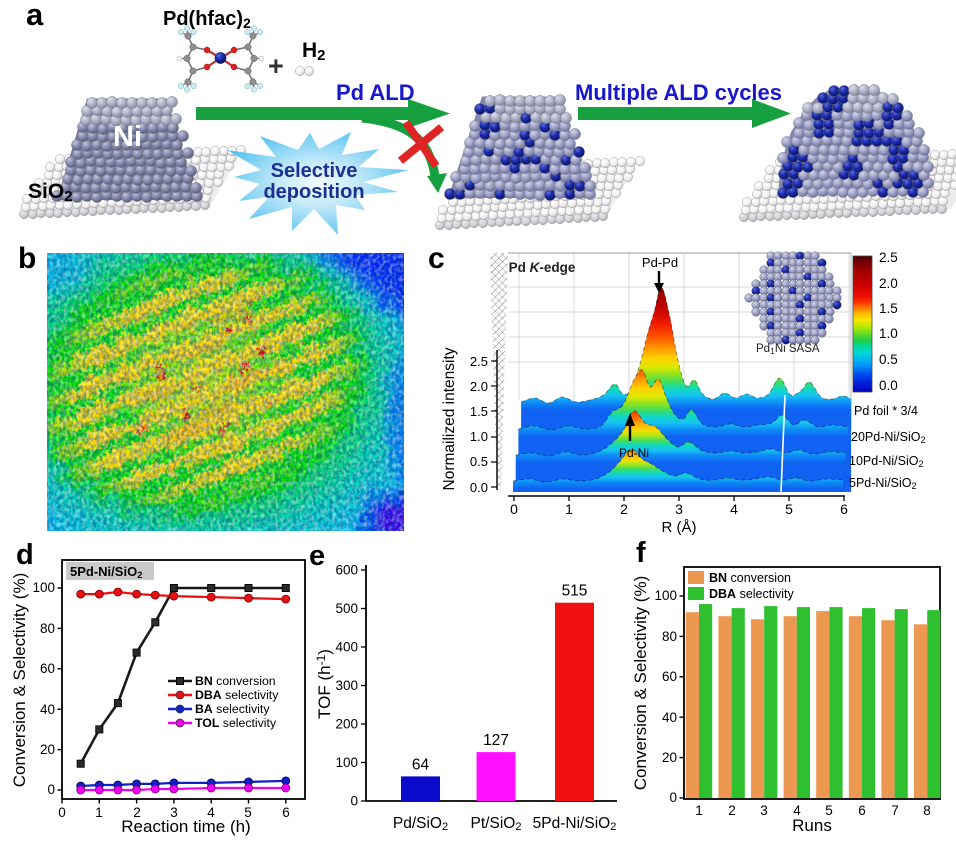 The width and height of the screenshot is (956, 849). Describe the element at coordinates (346, 570) in the screenshot. I see `svg-text: 600` at that location.